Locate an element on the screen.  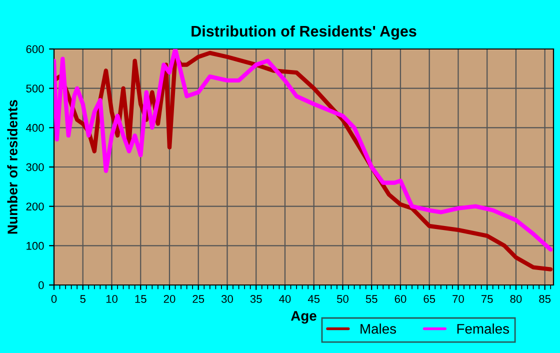
x-tick-label: 85 is located at coordinates (545, 299).